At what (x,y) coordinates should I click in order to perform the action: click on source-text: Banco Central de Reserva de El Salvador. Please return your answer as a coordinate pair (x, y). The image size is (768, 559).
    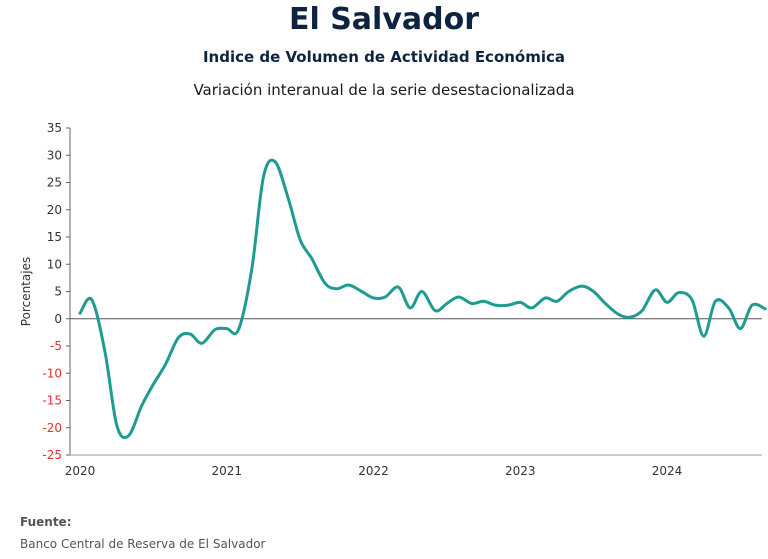
    Looking at the image, I should click on (143, 544).